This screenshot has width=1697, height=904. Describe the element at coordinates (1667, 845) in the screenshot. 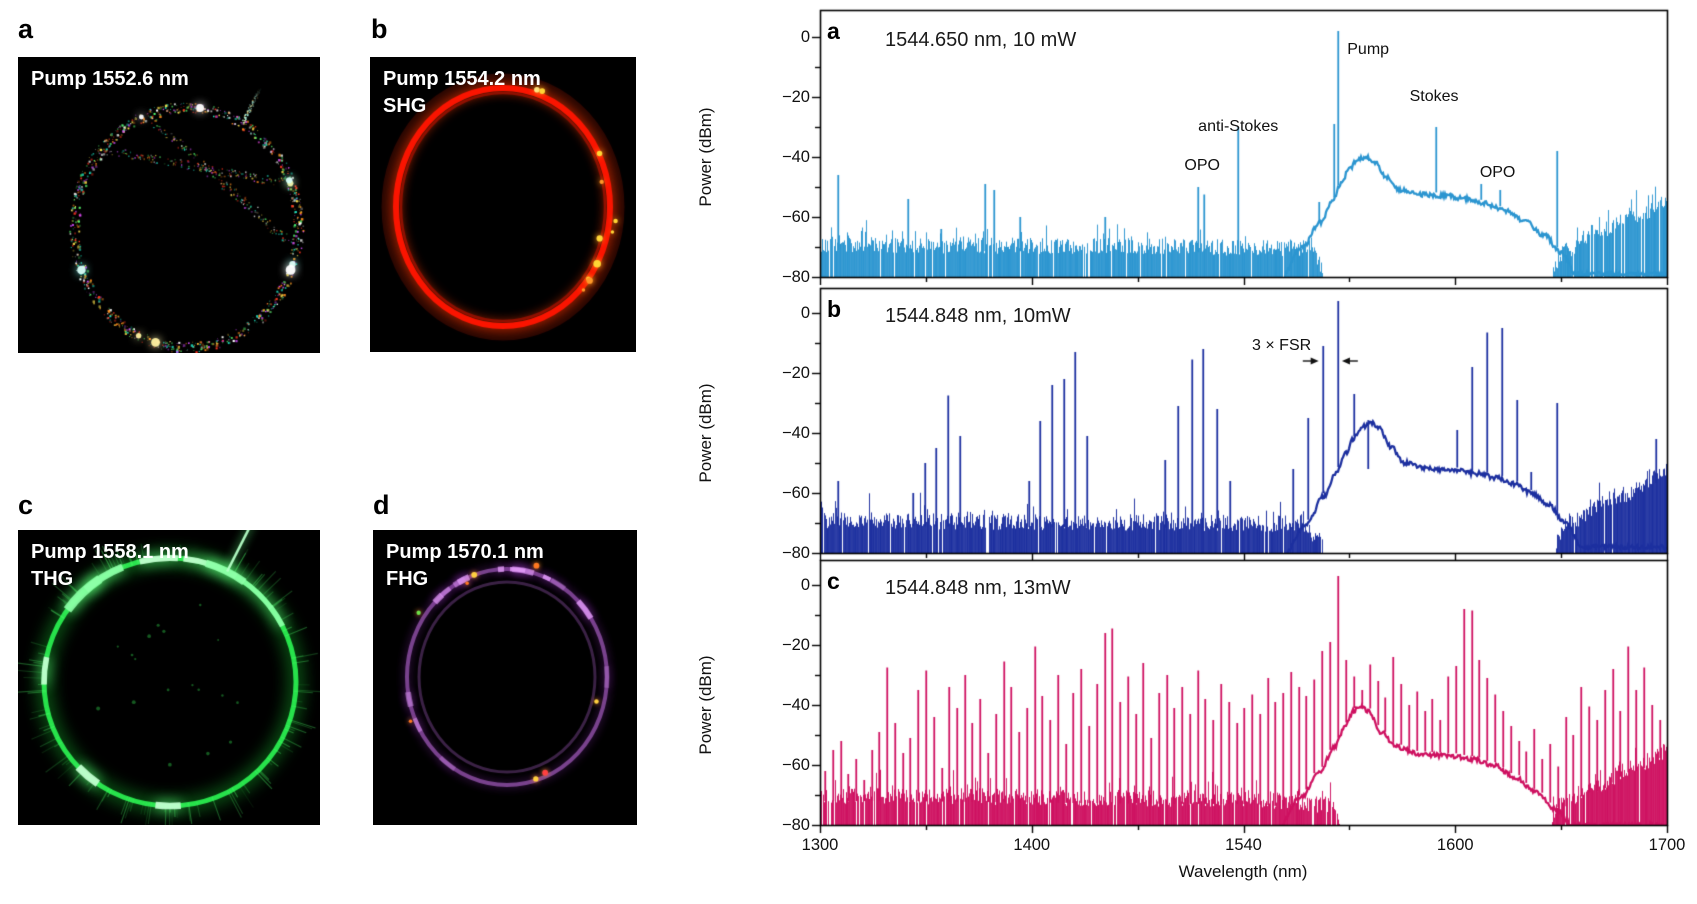

I see `x-tick-label: 1700` at that location.